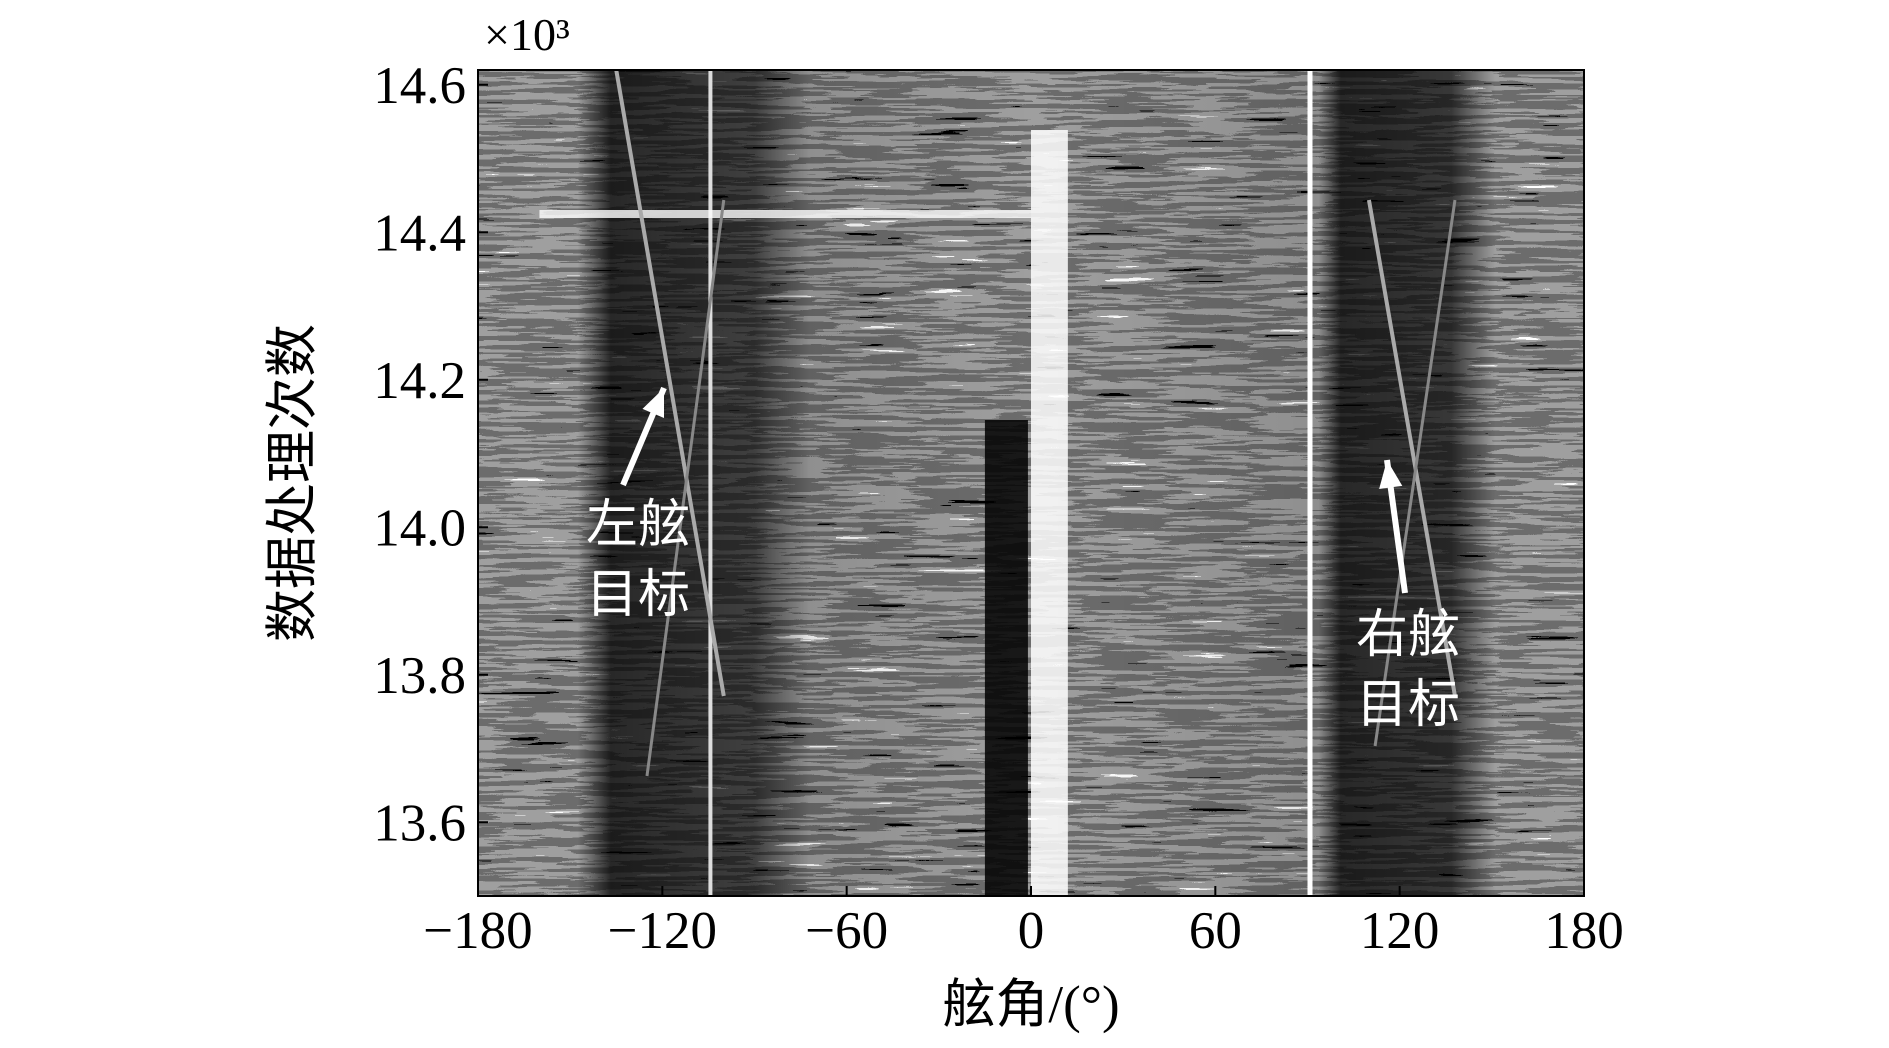  Describe the element at coordinates (785, 214) in the screenshot. I see `horizontal-streak` at that location.